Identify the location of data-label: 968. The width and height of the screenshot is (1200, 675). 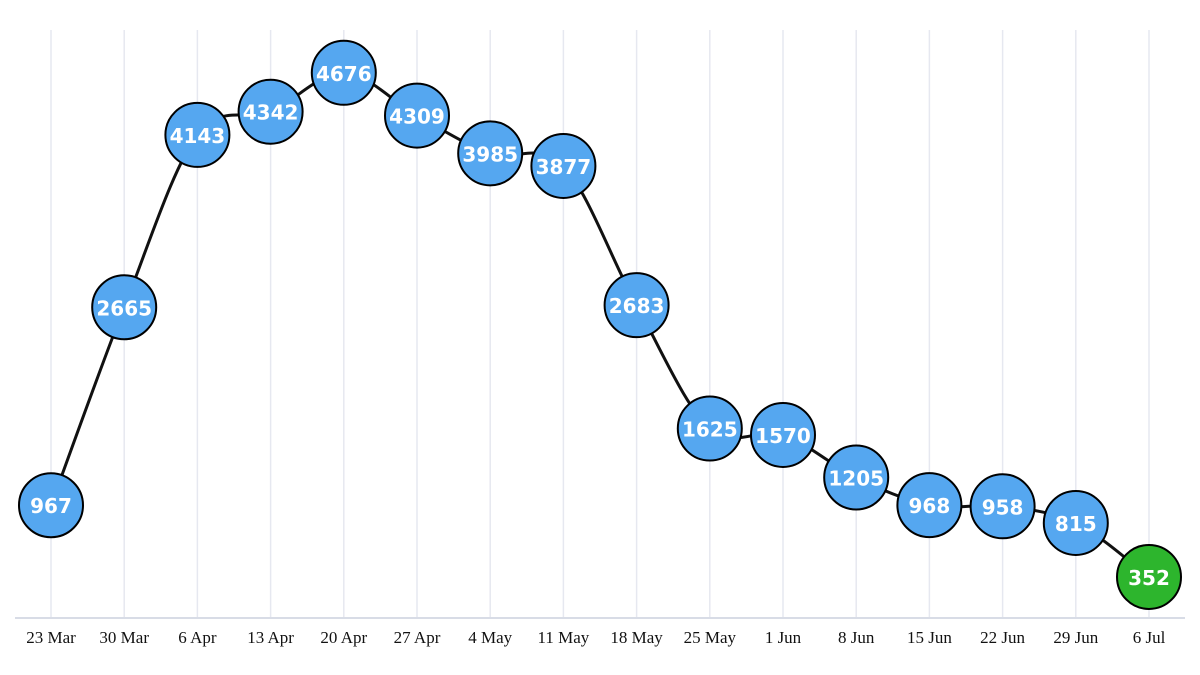
(930, 506).